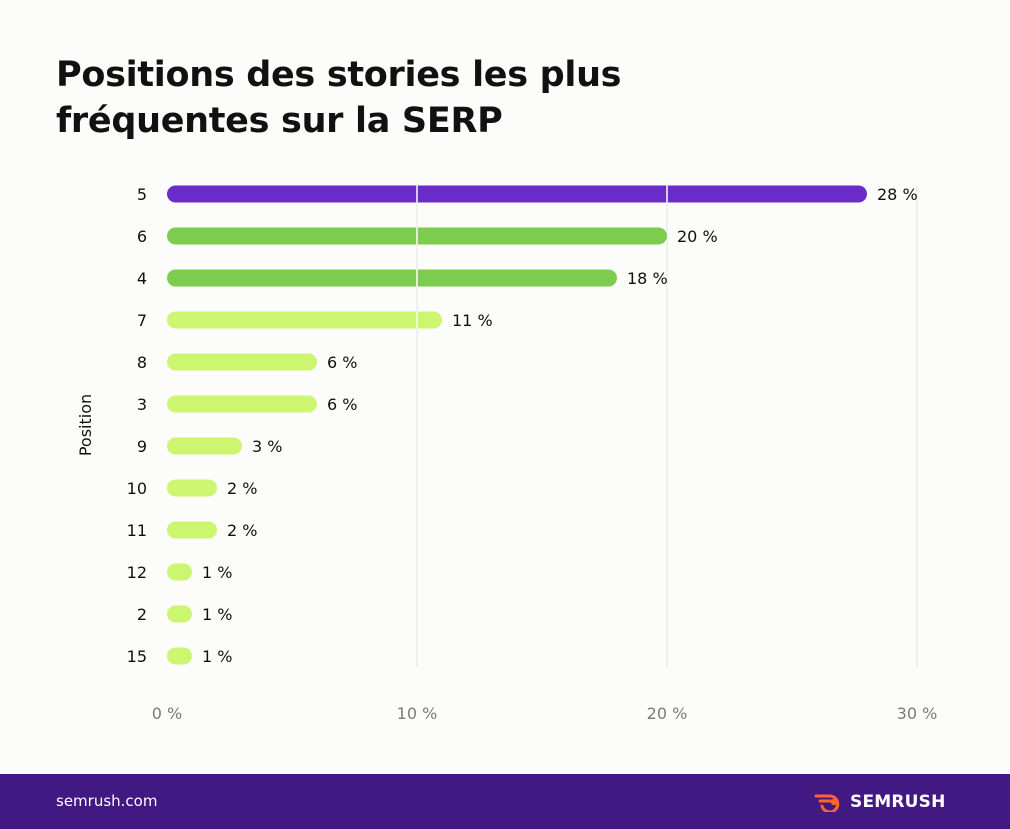  I want to click on x-tick-label: 30 %, so click(917, 713).